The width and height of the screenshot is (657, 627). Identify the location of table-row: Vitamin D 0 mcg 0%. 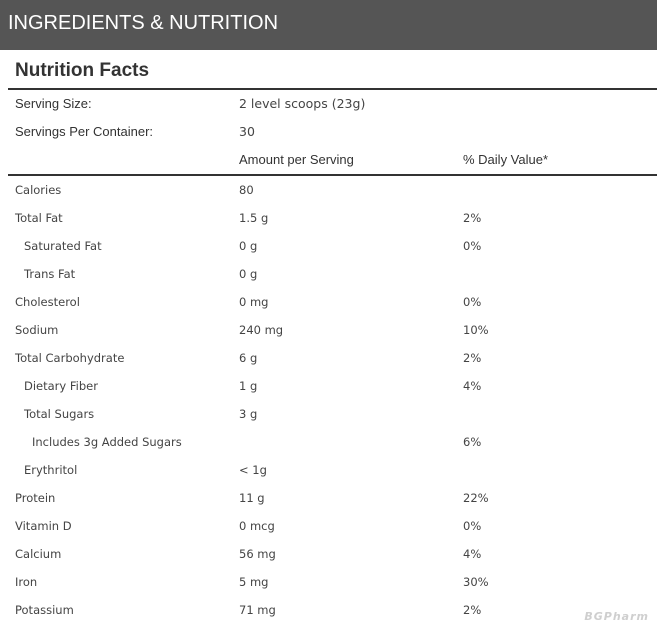
(328, 526).